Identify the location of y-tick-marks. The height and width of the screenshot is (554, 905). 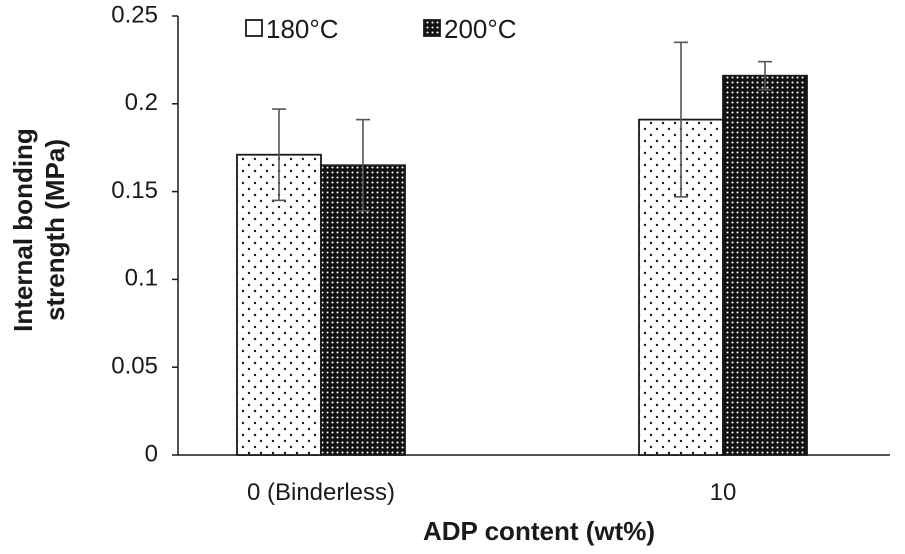
(175, 235).